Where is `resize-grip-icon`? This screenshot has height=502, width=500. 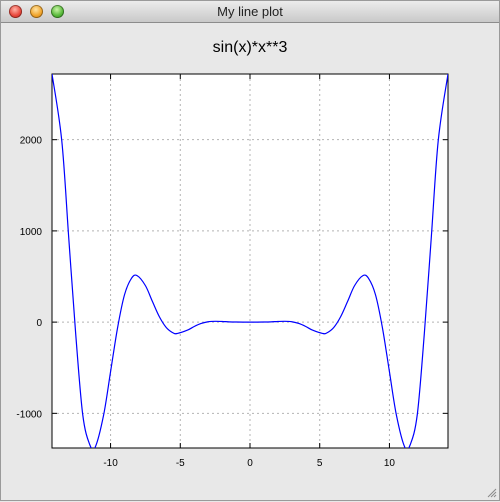 resize-grip-icon is located at coordinates (491, 492).